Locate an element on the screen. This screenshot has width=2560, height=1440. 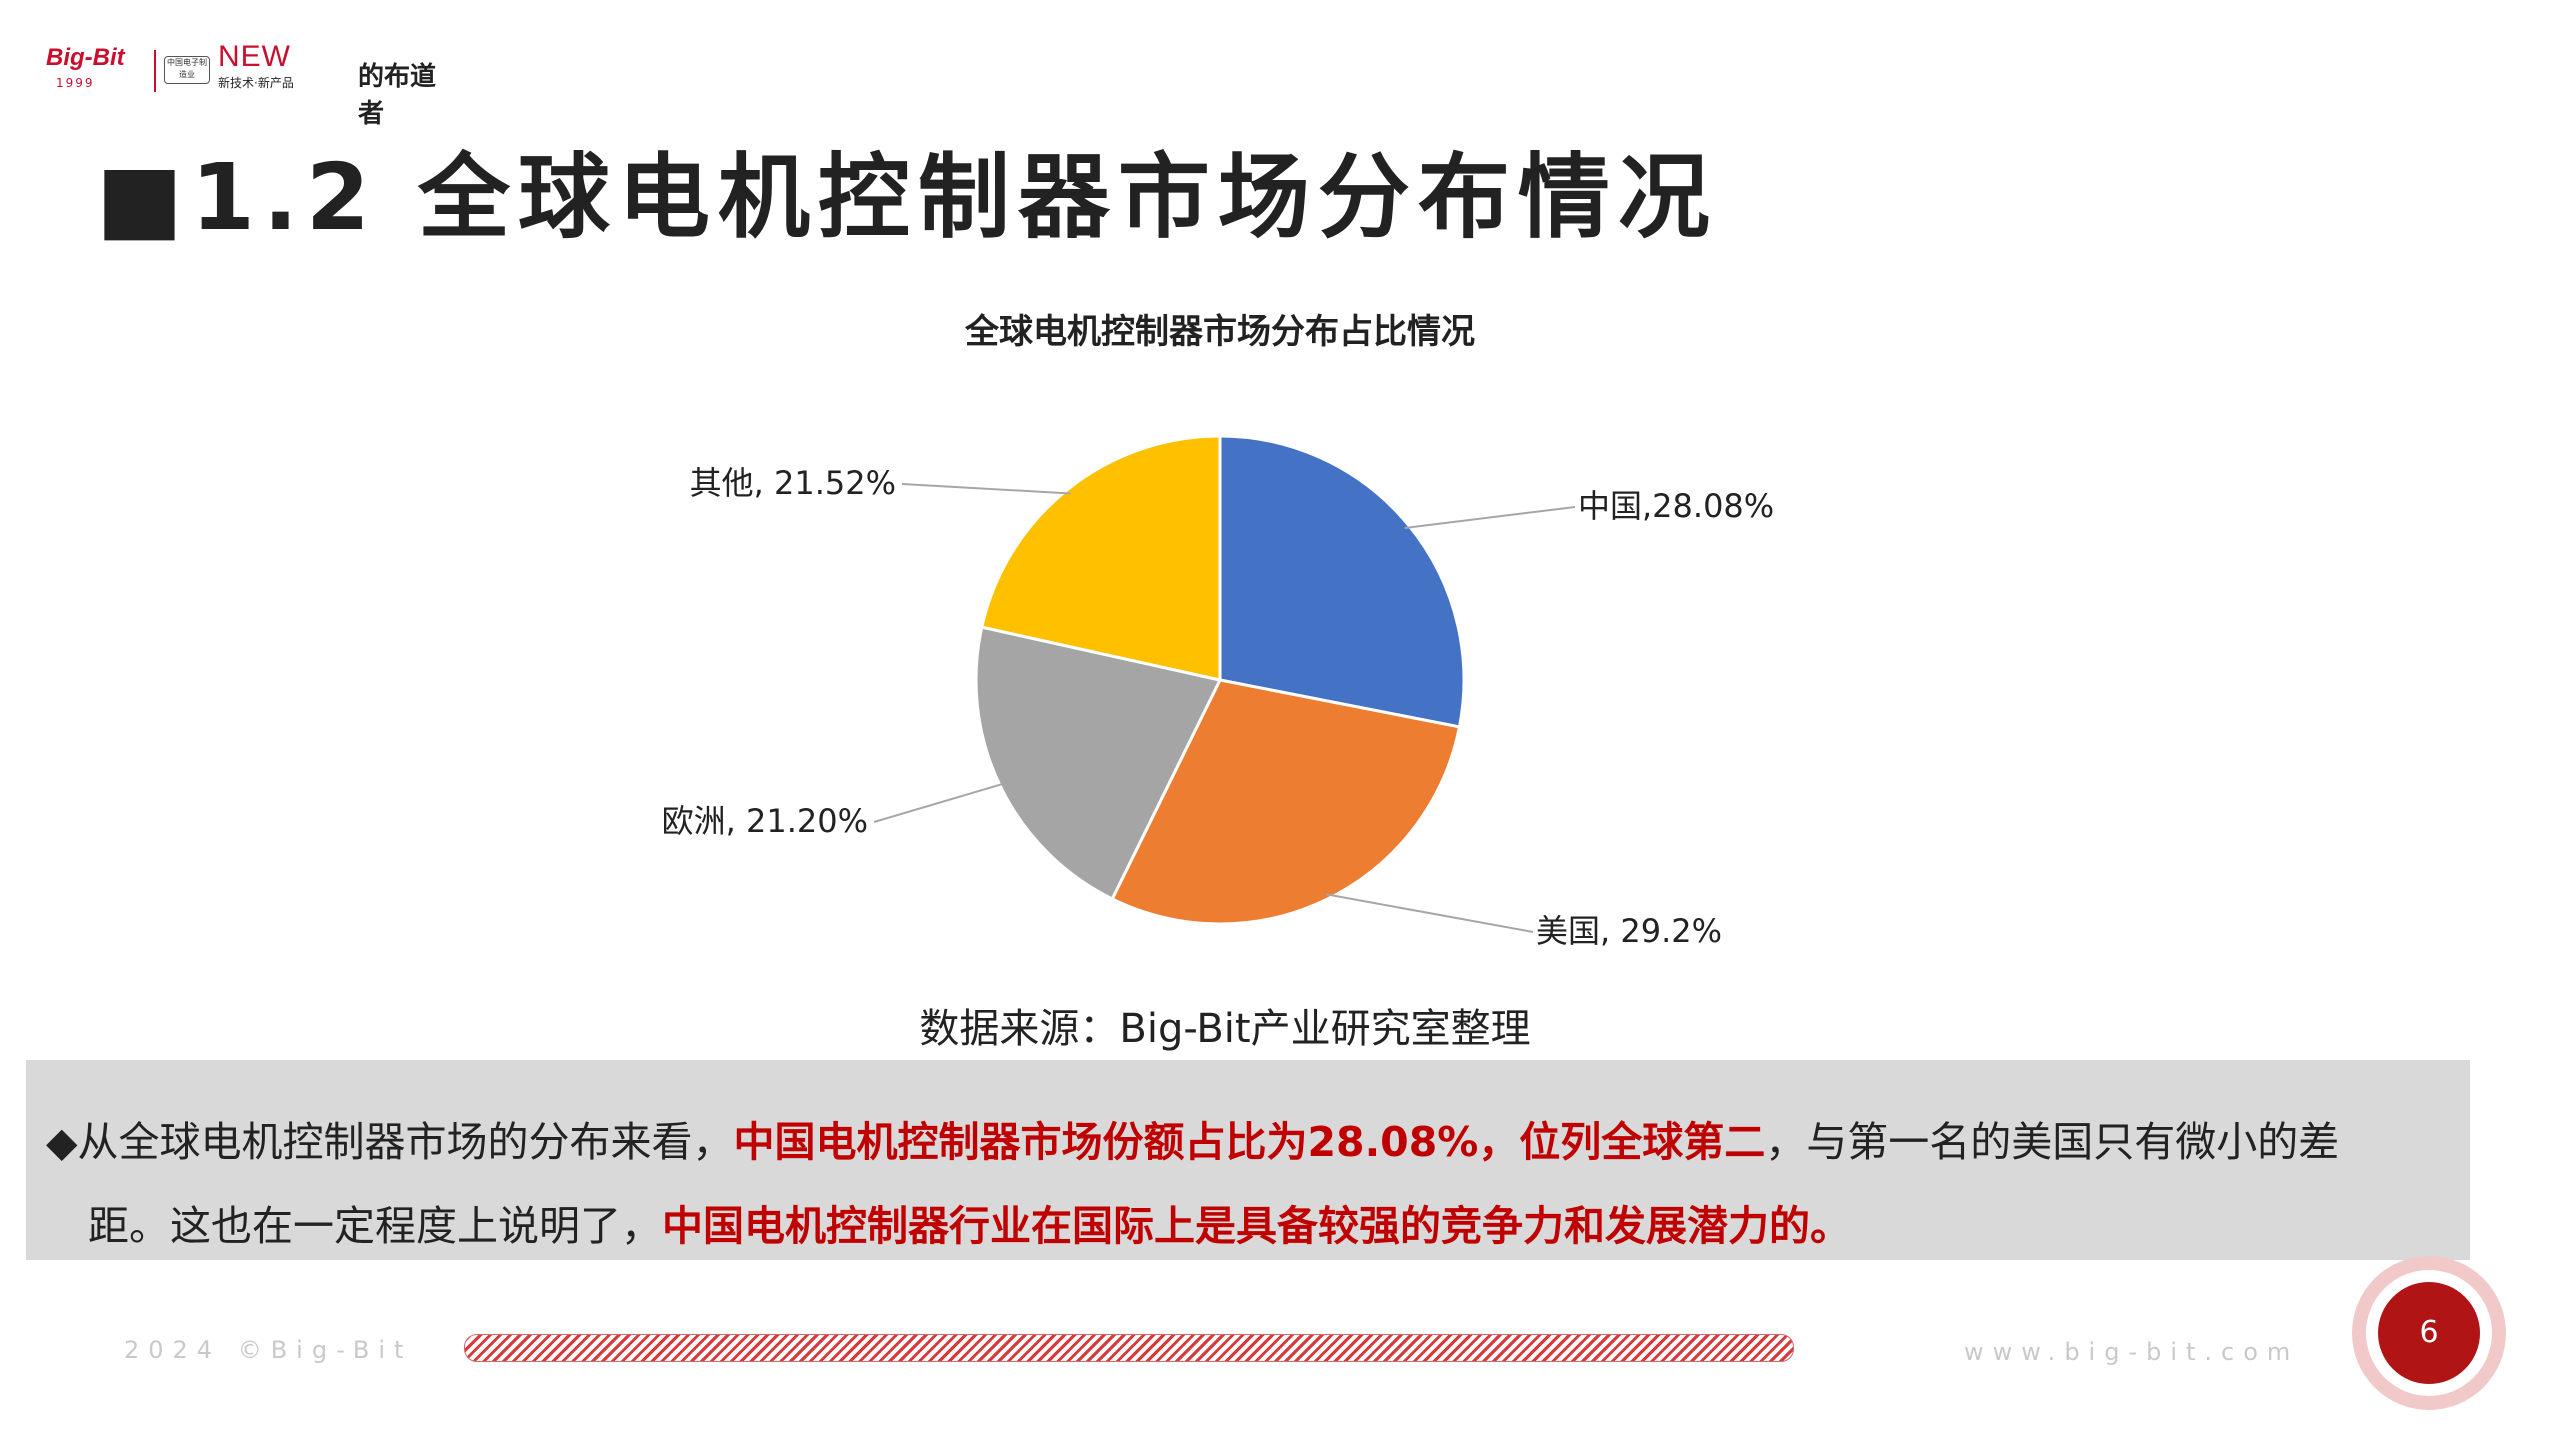
slide-title: ■1.2 全球电机控制器市场分布情况 is located at coordinates (907, 197).